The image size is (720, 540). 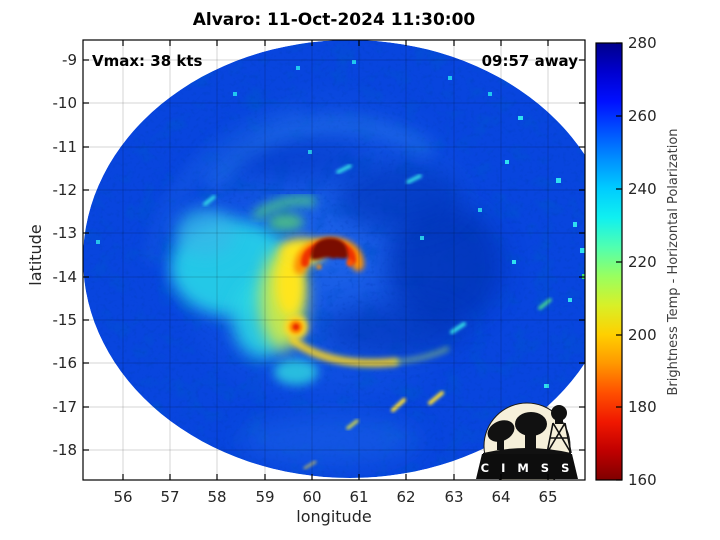 What do you see at coordinates (65, 320) in the screenshot?
I see `y-tick-label: -15` at bounding box center [65, 320].